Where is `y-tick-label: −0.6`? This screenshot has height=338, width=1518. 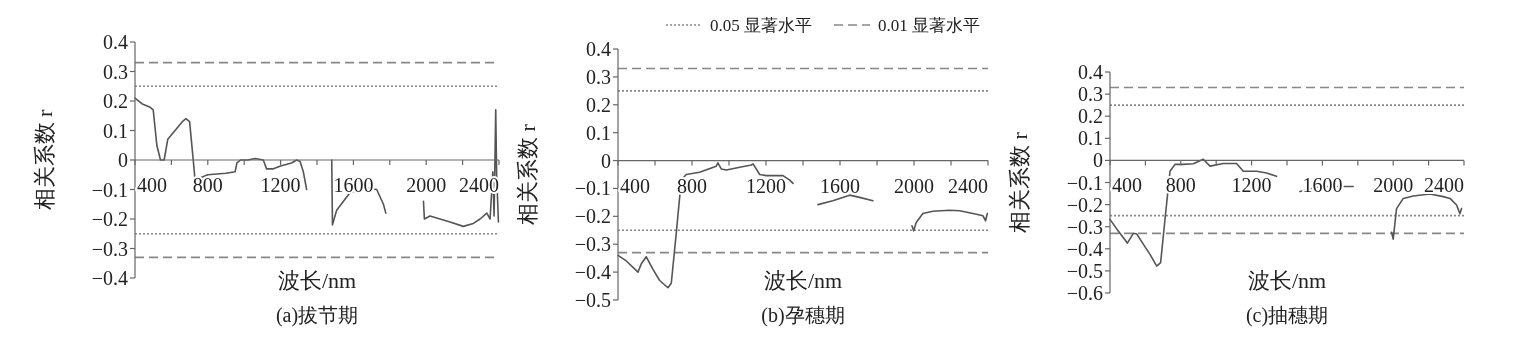 y-tick-label: −0.6 is located at coordinates (1084, 293).